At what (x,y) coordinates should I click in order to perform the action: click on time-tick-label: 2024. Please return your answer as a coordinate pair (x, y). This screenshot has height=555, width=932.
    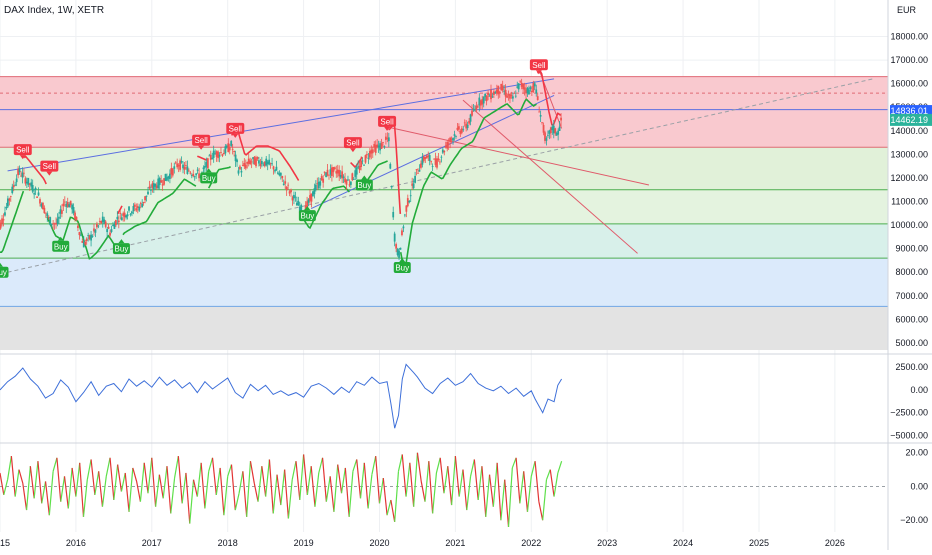
    Looking at the image, I should click on (683, 543).